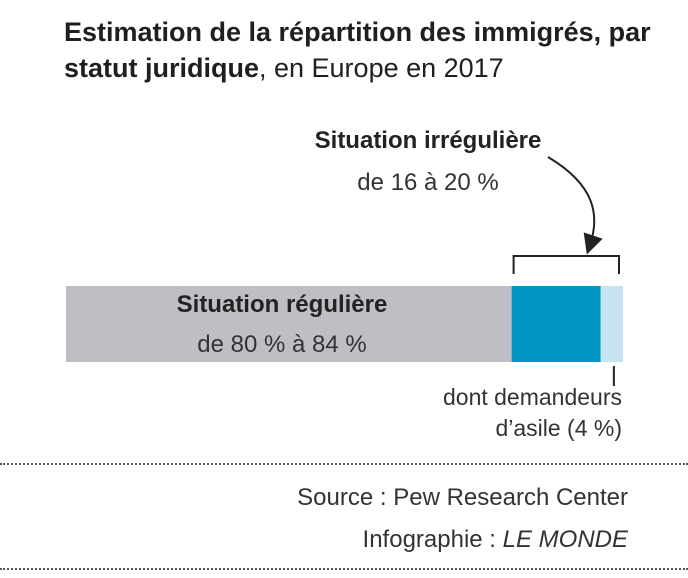  Describe the element at coordinates (566, 264) in the screenshot. I see `irregular-bracket` at that location.